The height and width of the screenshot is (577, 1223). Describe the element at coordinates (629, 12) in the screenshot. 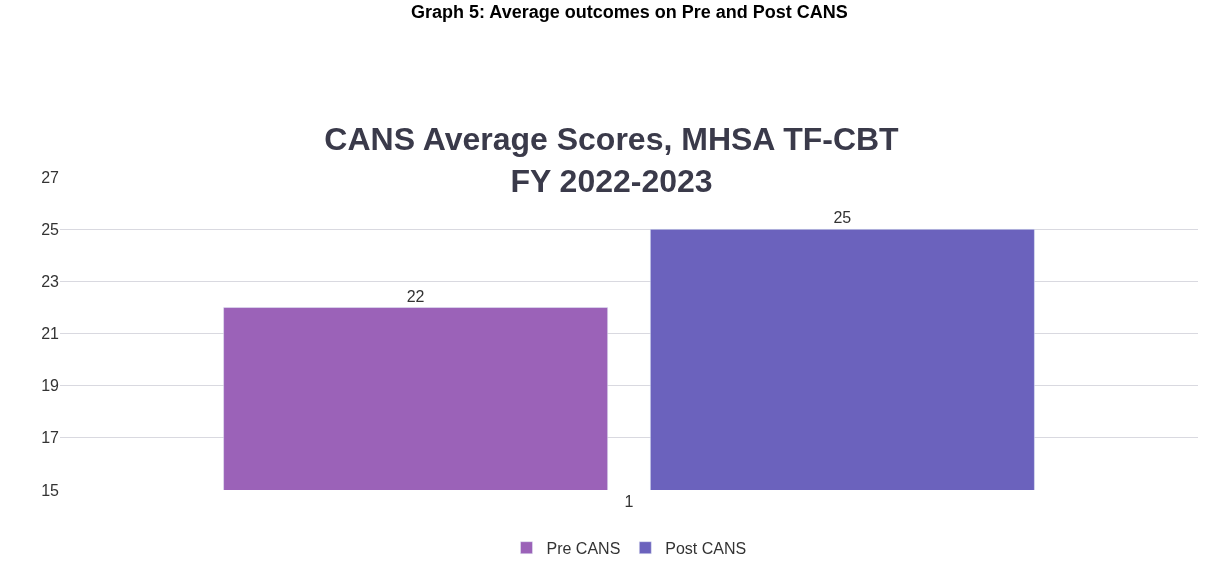

I see `caption: Graph 5: Average outcomes on Pre and Post CANS` at that location.